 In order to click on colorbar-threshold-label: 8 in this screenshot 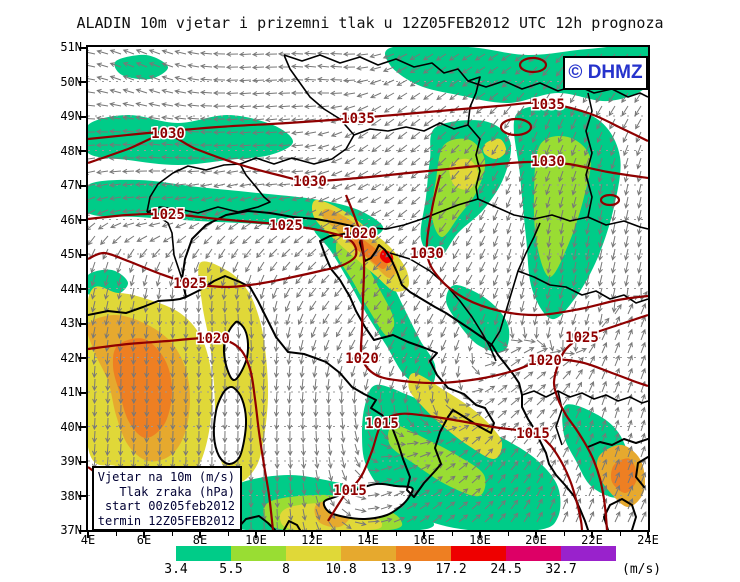, I will do `click(286, 569)`.